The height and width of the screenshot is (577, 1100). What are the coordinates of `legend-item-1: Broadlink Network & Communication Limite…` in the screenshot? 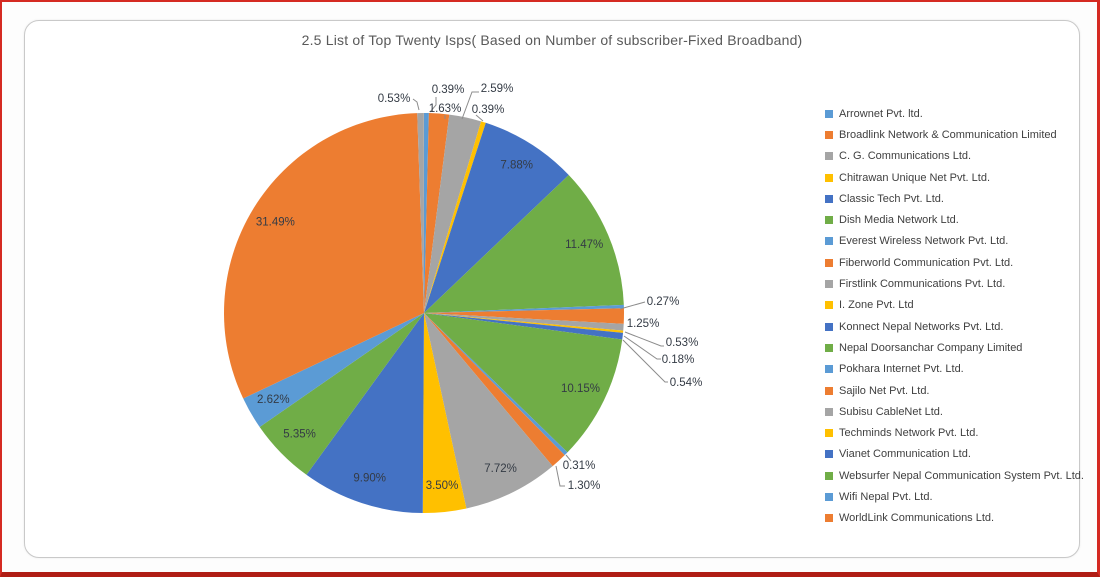 It's located at (954, 134).